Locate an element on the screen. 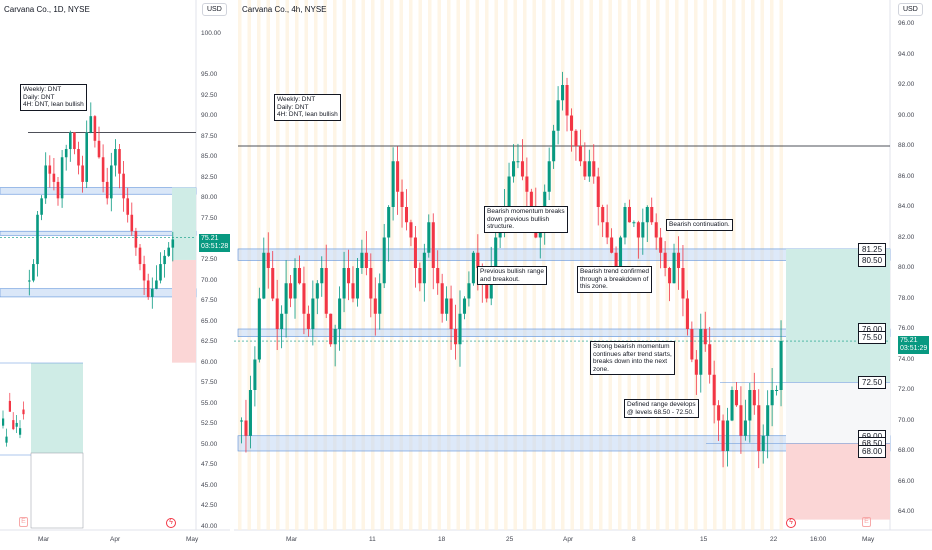 The image size is (932, 550). daily-price-tick: 67.50 is located at coordinates (209, 301).